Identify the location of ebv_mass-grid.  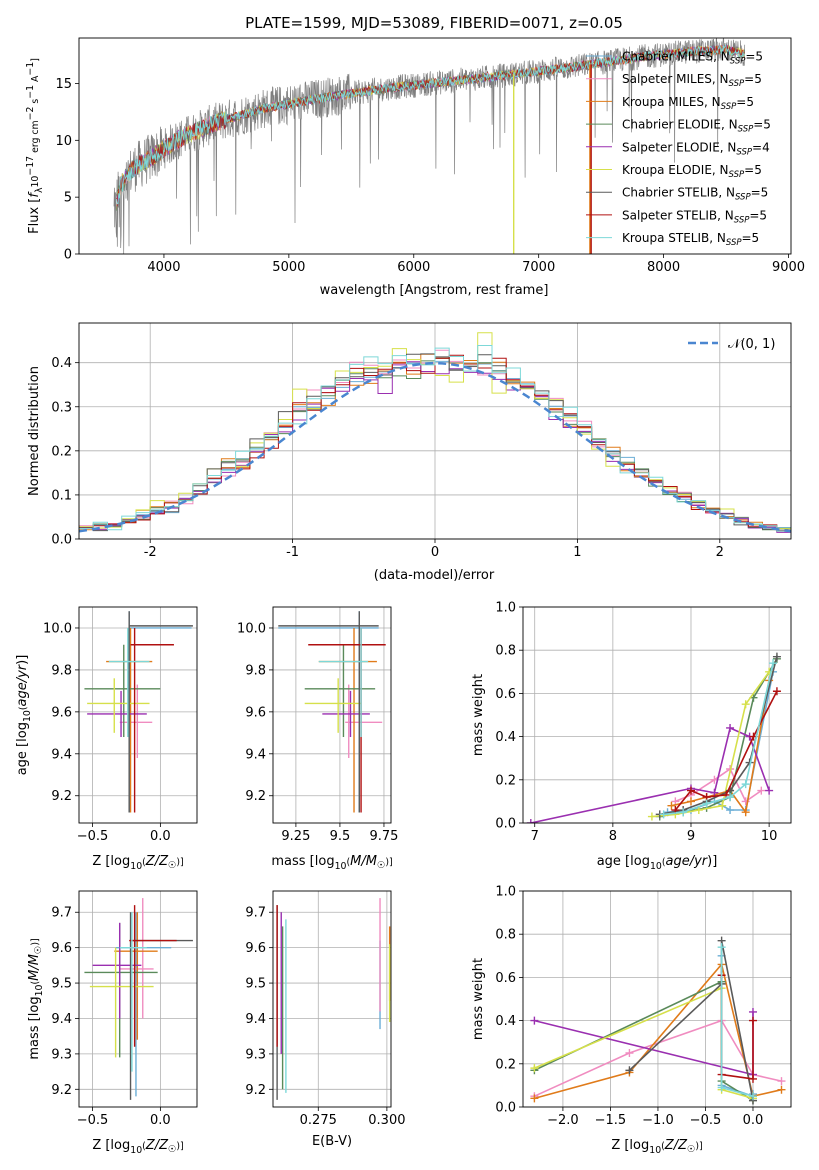
(332, 999).